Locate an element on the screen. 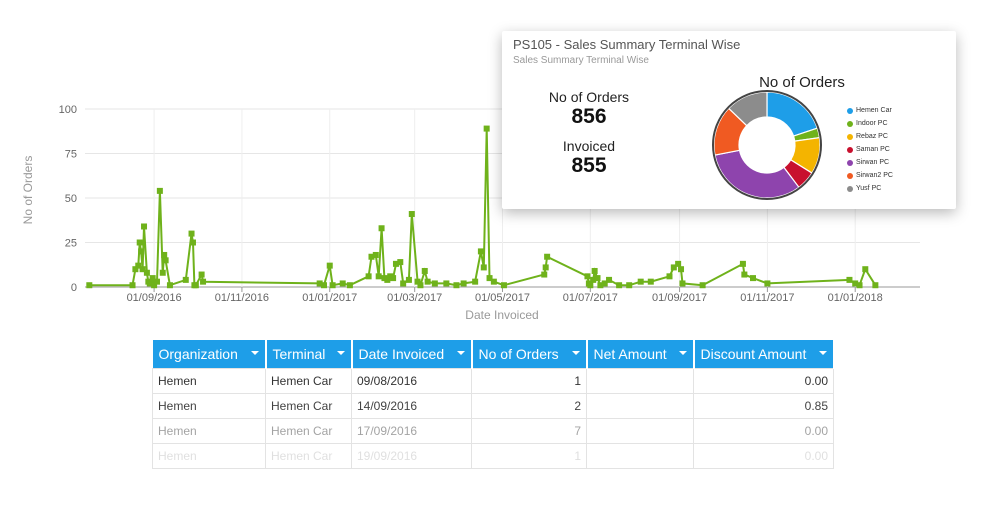 The width and height of the screenshot is (983, 511). cell-discount: 0.85 is located at coordinates (763, 406).